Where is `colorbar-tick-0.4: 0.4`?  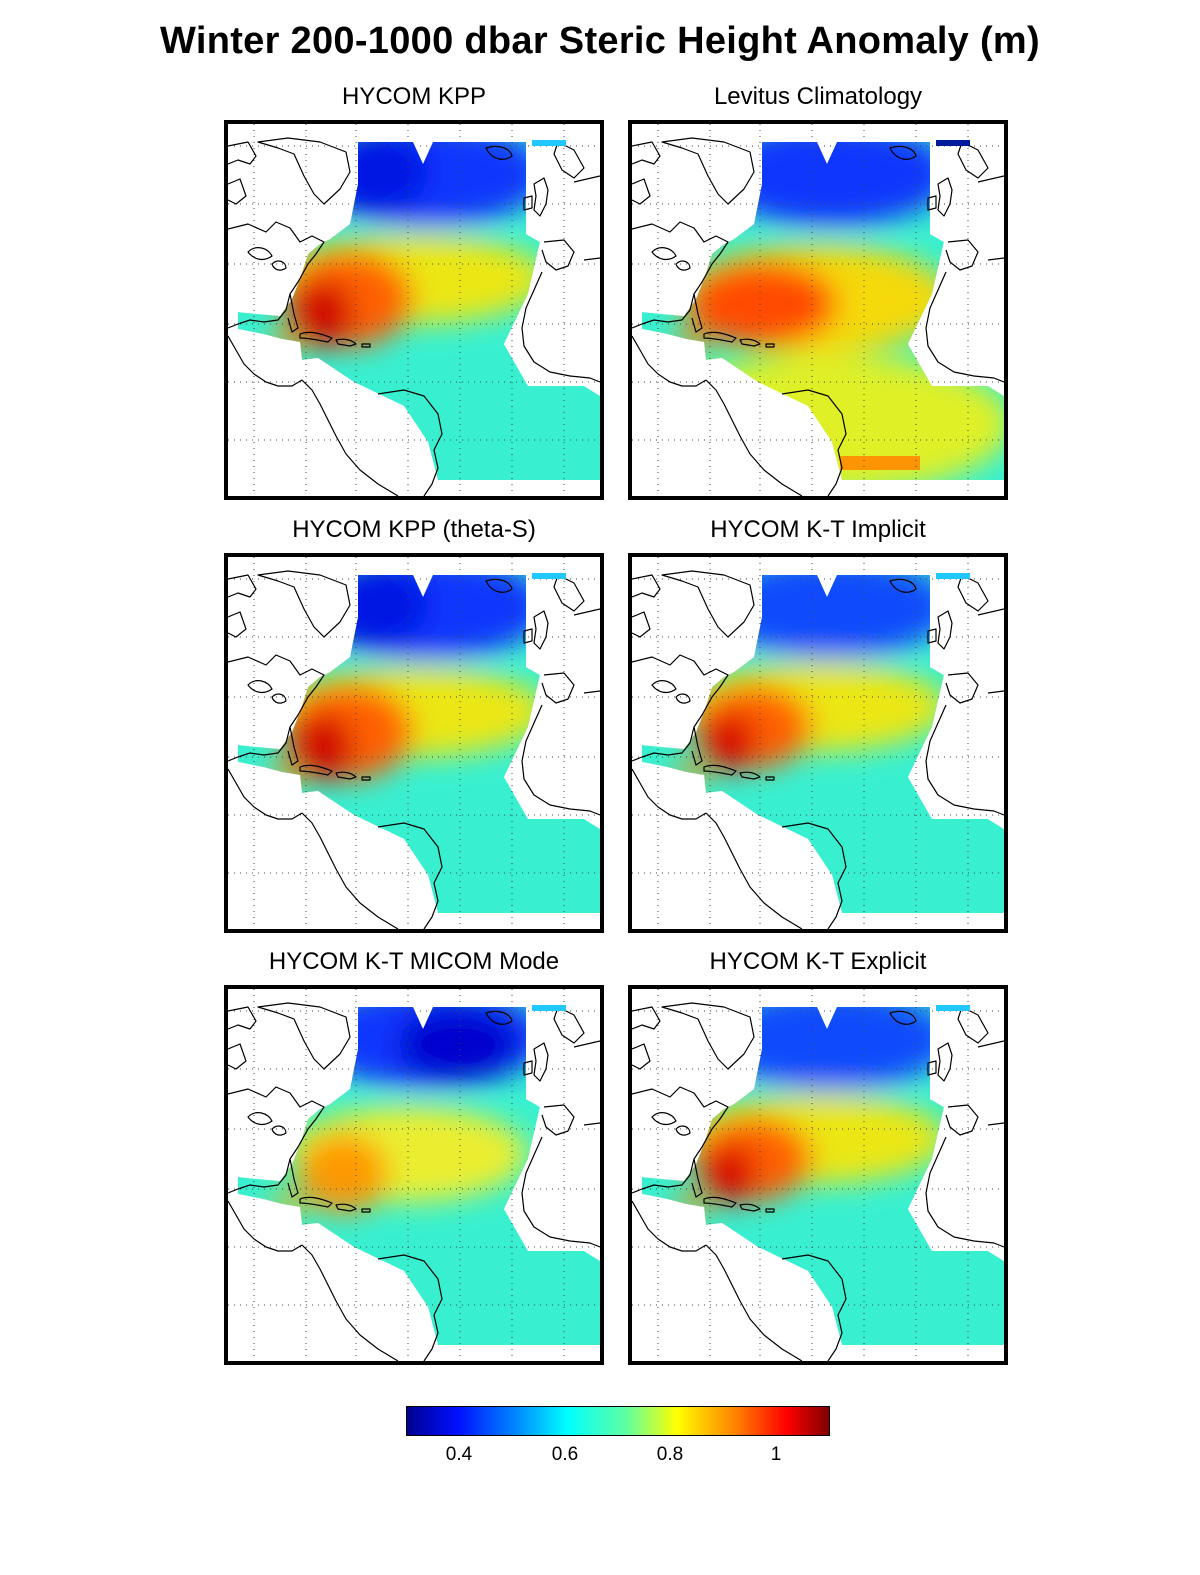
colorbar-tick-0.4: 0.4 is located at coordinates (459, 1454).